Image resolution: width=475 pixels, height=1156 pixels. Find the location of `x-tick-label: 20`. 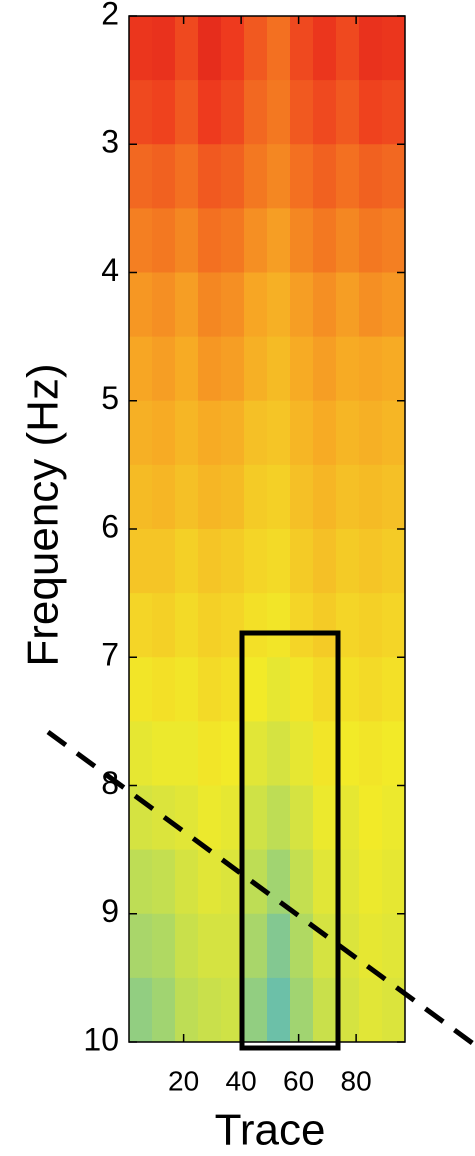

x-tick-label: 20 is located at coordinates (183, 1080).